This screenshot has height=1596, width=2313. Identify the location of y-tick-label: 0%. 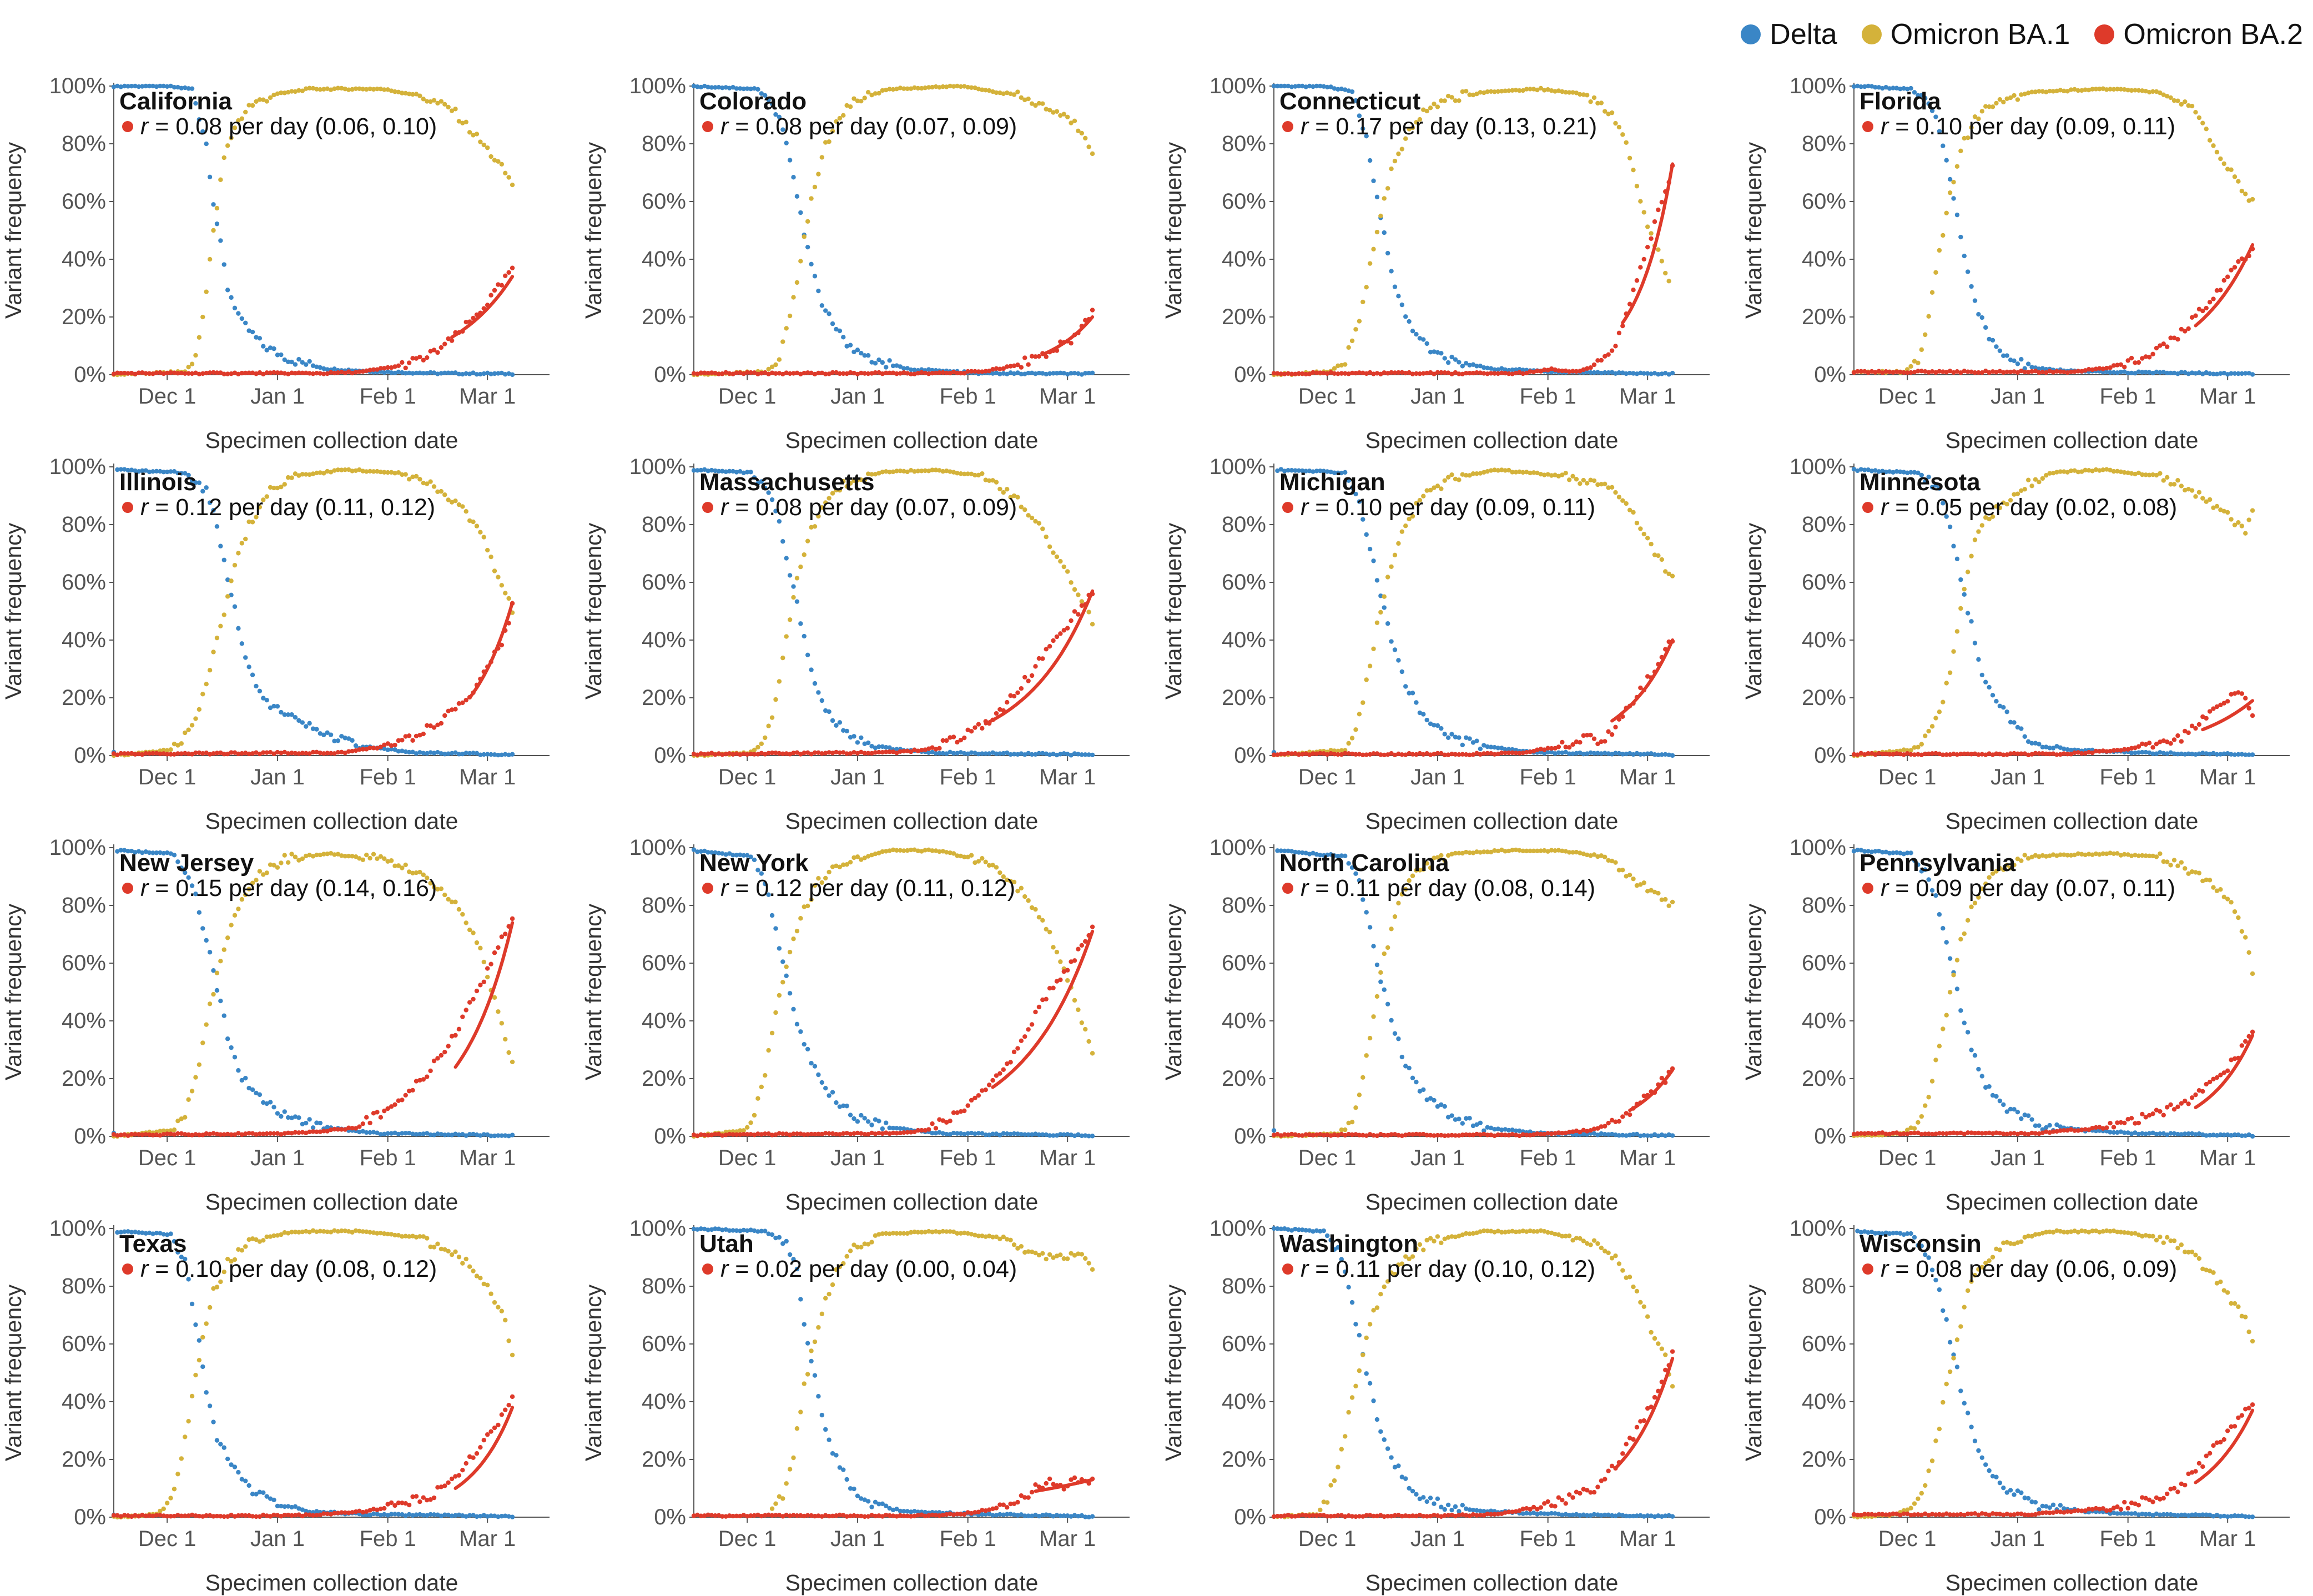
(90, 1517).